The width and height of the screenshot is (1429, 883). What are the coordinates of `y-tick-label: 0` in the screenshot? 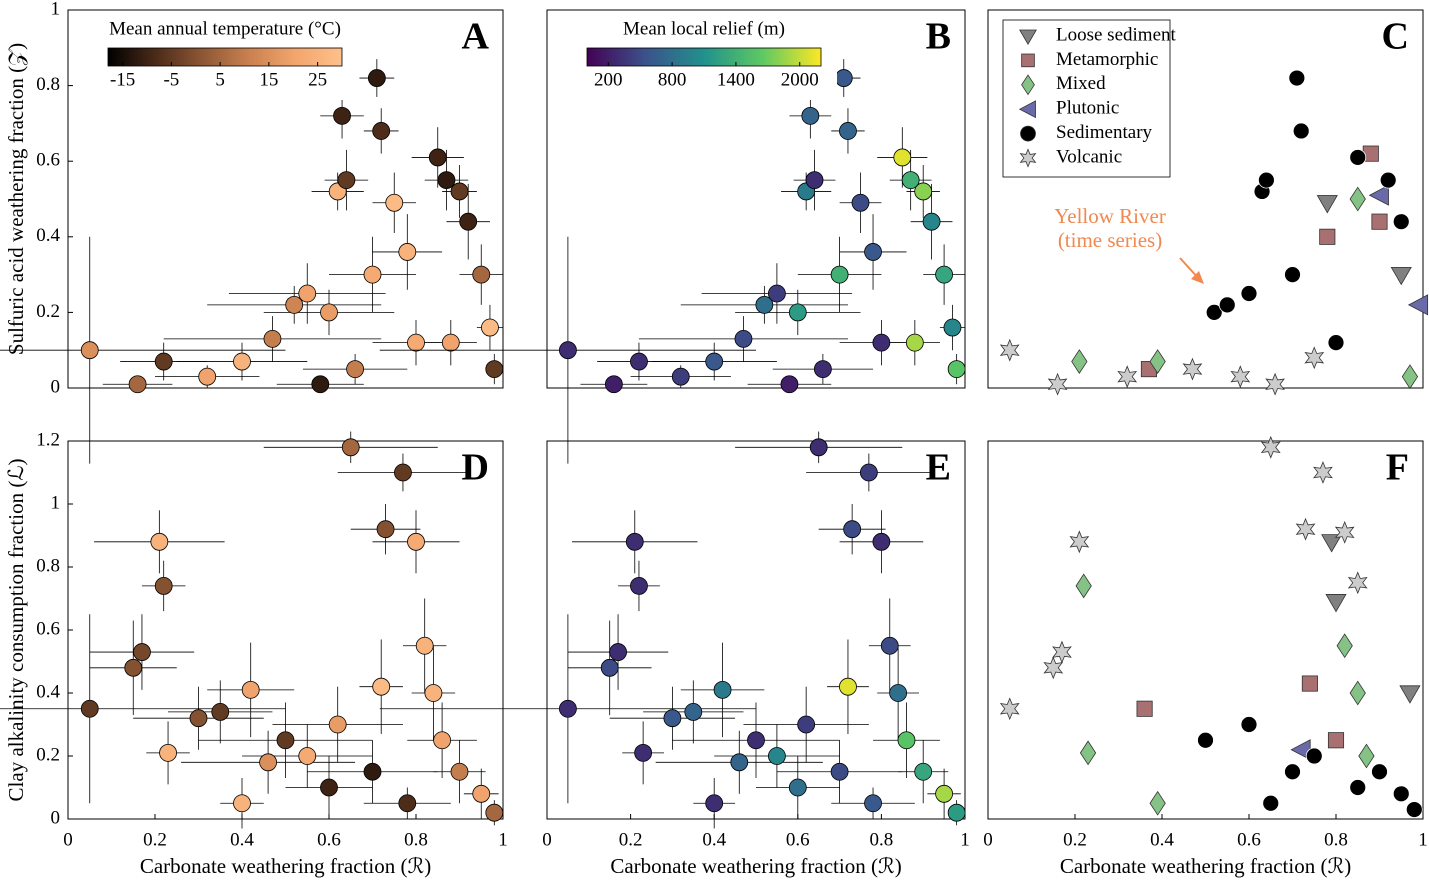 It's located at (56, 386).